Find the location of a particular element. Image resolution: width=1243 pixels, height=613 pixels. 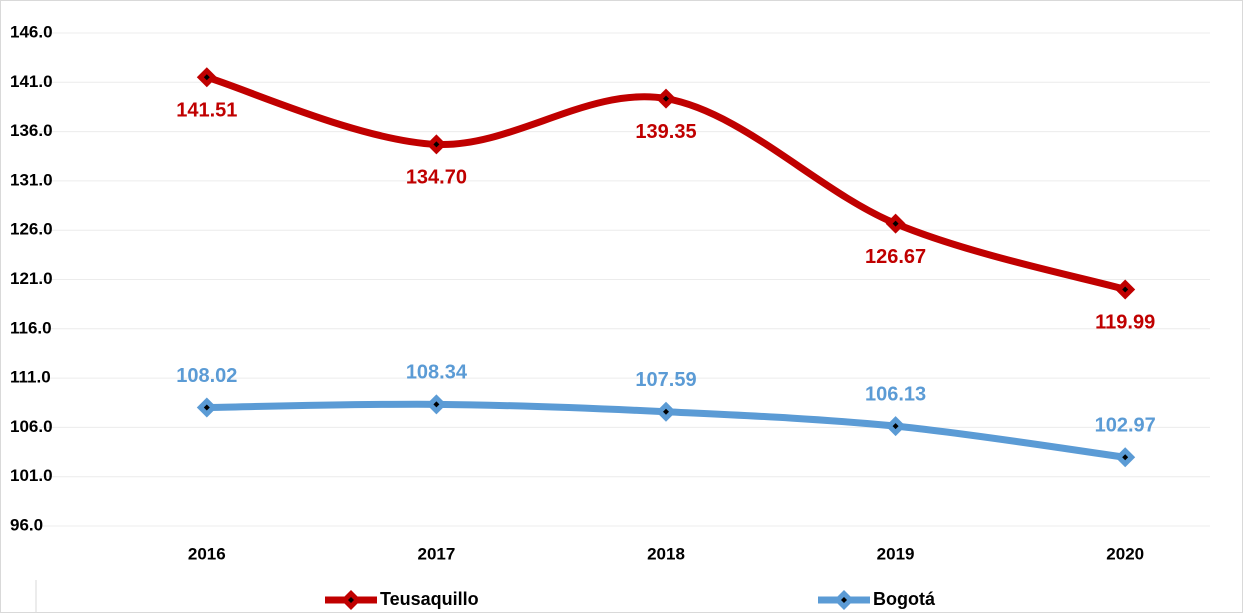

data-label: 108.34 is located at coordinates (437, 373).